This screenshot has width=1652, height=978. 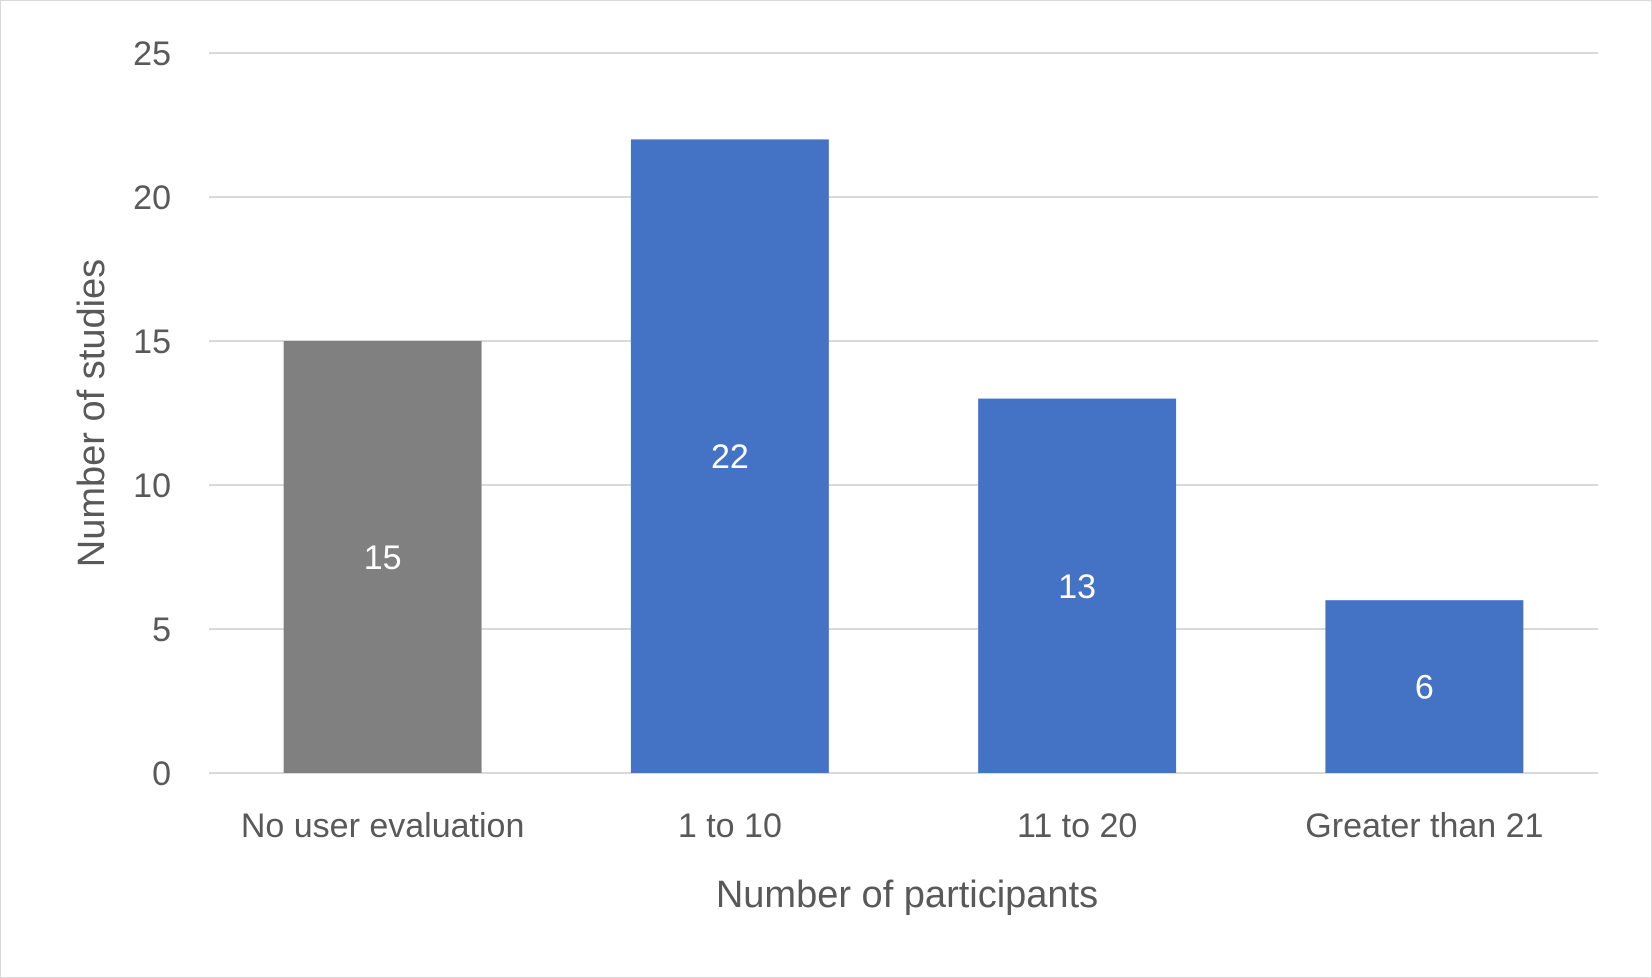 I want to click on x-category-label-3: 11 to 20, so click(x=1077, y=826).